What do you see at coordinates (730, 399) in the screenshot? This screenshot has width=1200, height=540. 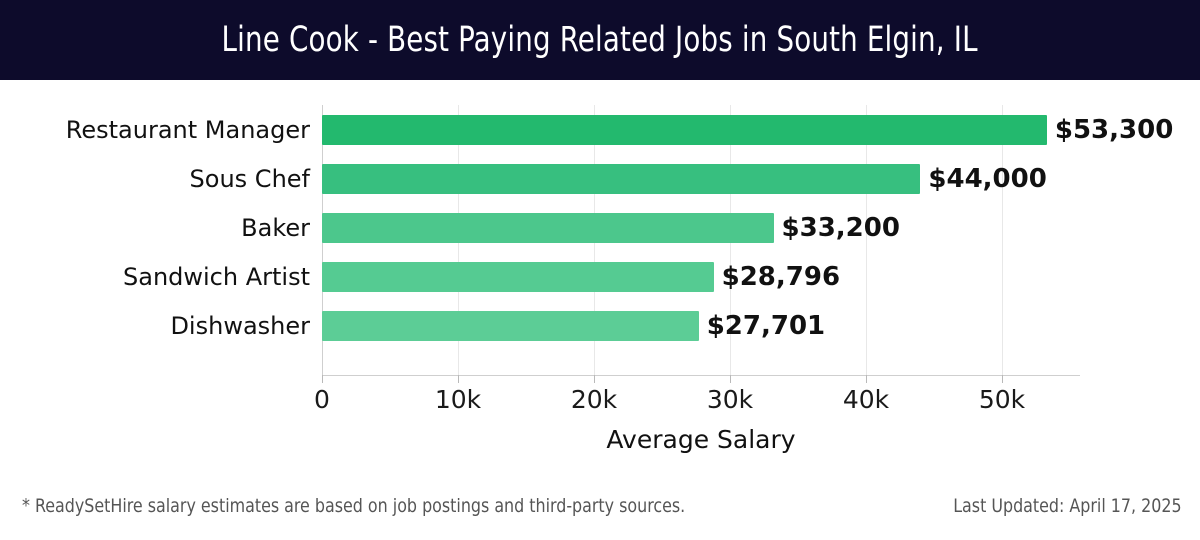 I see `x-axis-tick-label: 30k` at bounding box center [730, 399].